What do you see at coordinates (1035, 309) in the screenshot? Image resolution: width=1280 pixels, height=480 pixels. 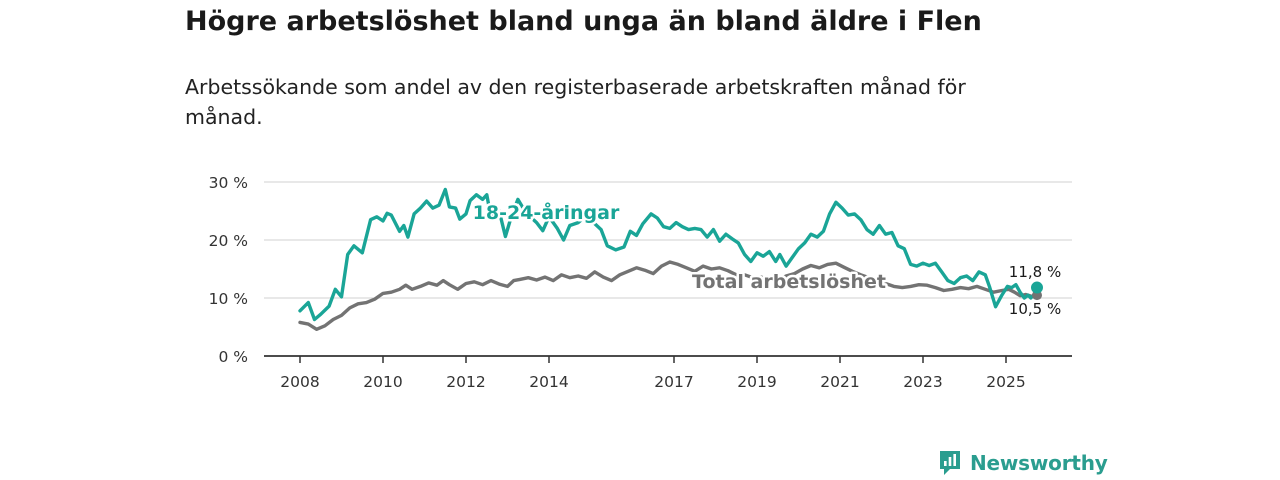 I see `end-label-total: 10,5 %` at bounding box center [1035, 309].